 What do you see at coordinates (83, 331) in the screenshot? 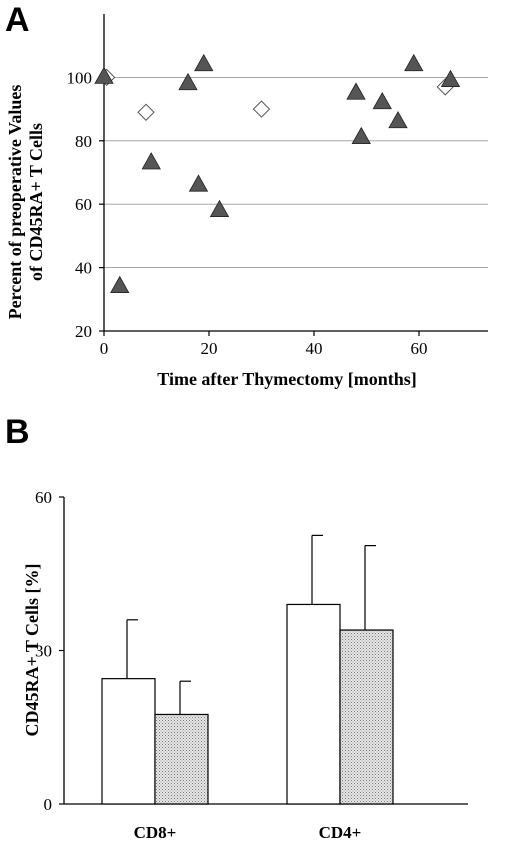
I see `y-tick-label-a: 20` at bounding box center [83, 331].